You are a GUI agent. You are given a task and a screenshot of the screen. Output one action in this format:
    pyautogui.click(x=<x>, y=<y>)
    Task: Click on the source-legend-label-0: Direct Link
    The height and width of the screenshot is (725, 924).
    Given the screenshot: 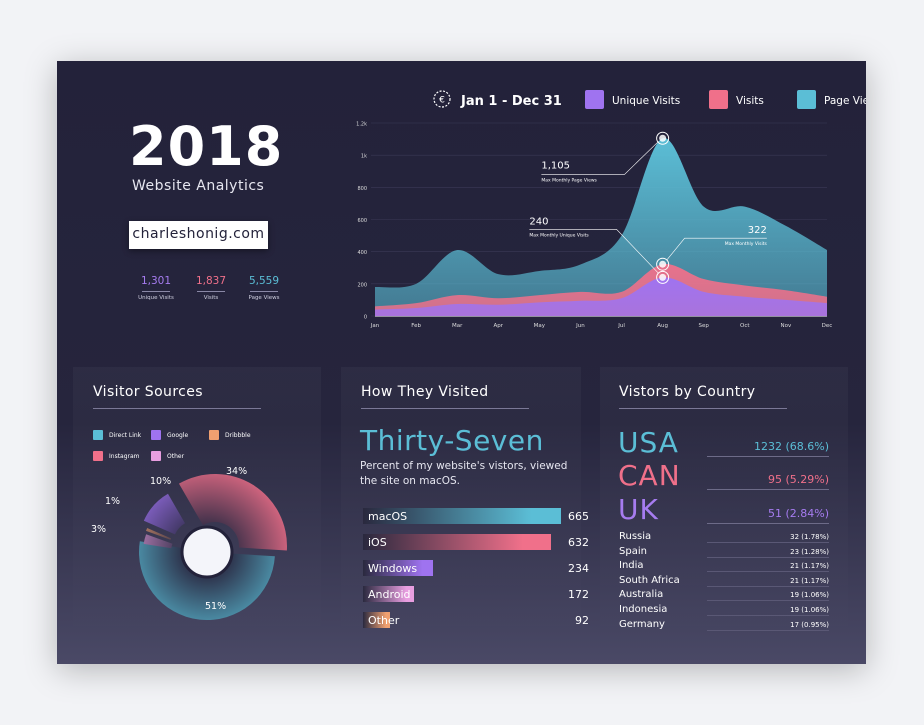 What is the action you would take?
    pyautogui.click(x=125, y=435)
    